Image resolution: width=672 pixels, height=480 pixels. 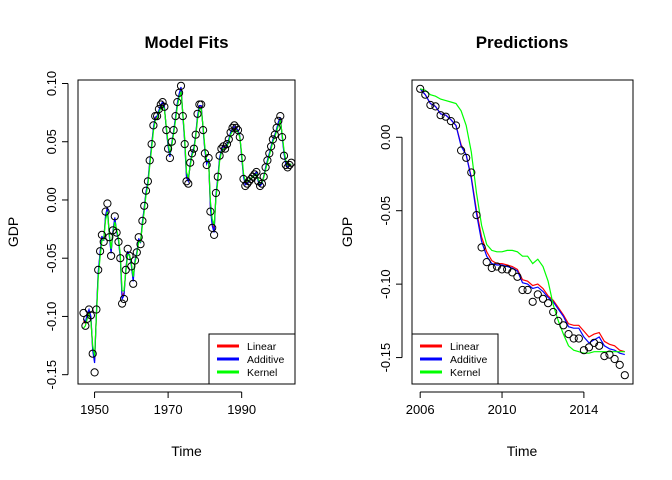 I want to click on chart-title: Predictions, so click(x=522, y=42).